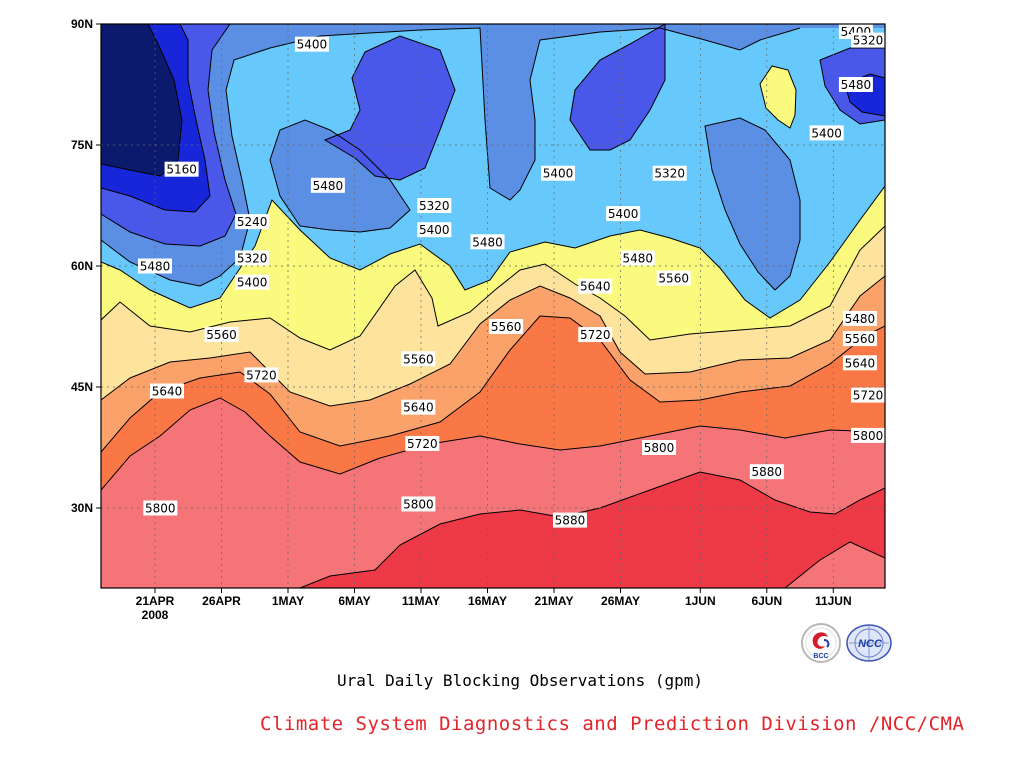 This screenshot has height=768, width=1024. What do you see at coordinates (389, 108) in the screenshot?
I see `contour-line-5320b` at bounding box center [389, 108].